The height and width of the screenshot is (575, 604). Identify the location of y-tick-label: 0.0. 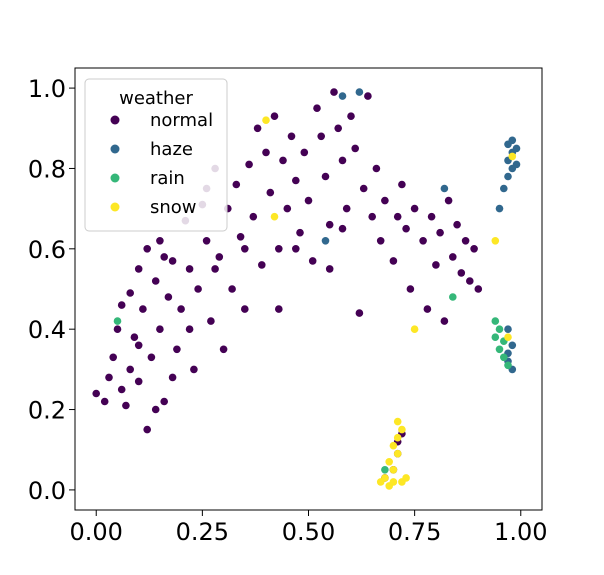
(47, 491).